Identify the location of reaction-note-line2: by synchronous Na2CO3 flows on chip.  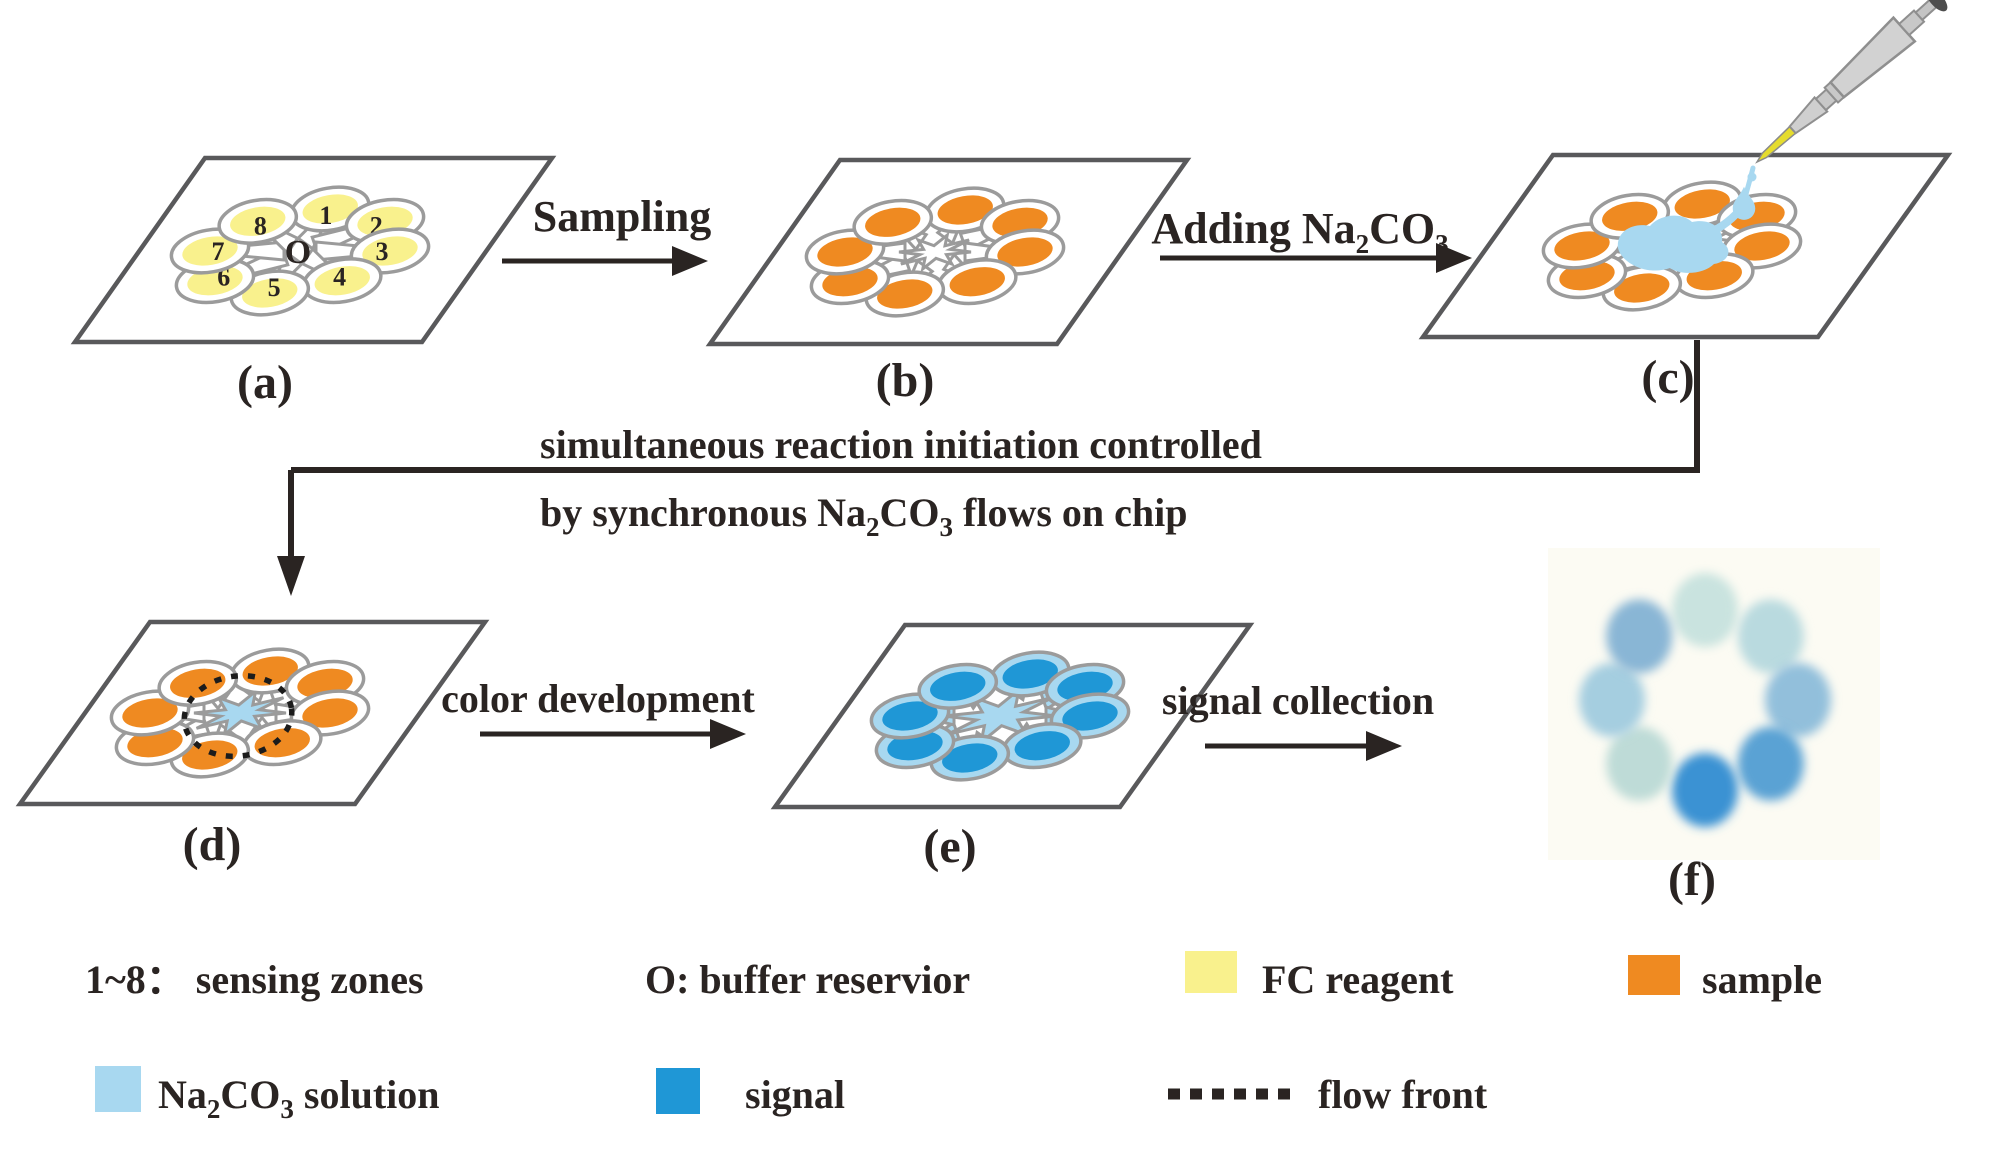
(864, 516).